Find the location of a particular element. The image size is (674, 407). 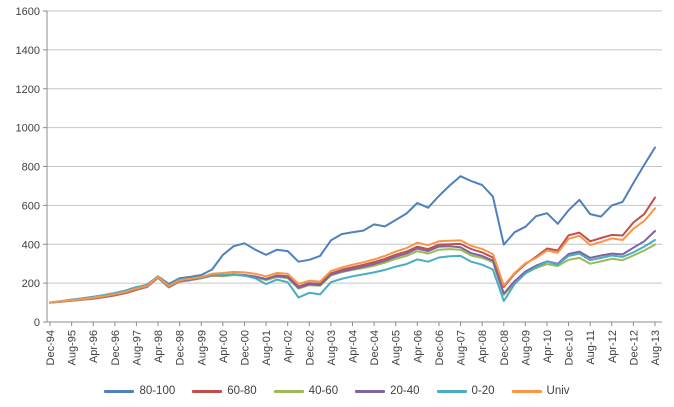

legend-item-80-100: 80-100 is located at coordinates (139, 391).